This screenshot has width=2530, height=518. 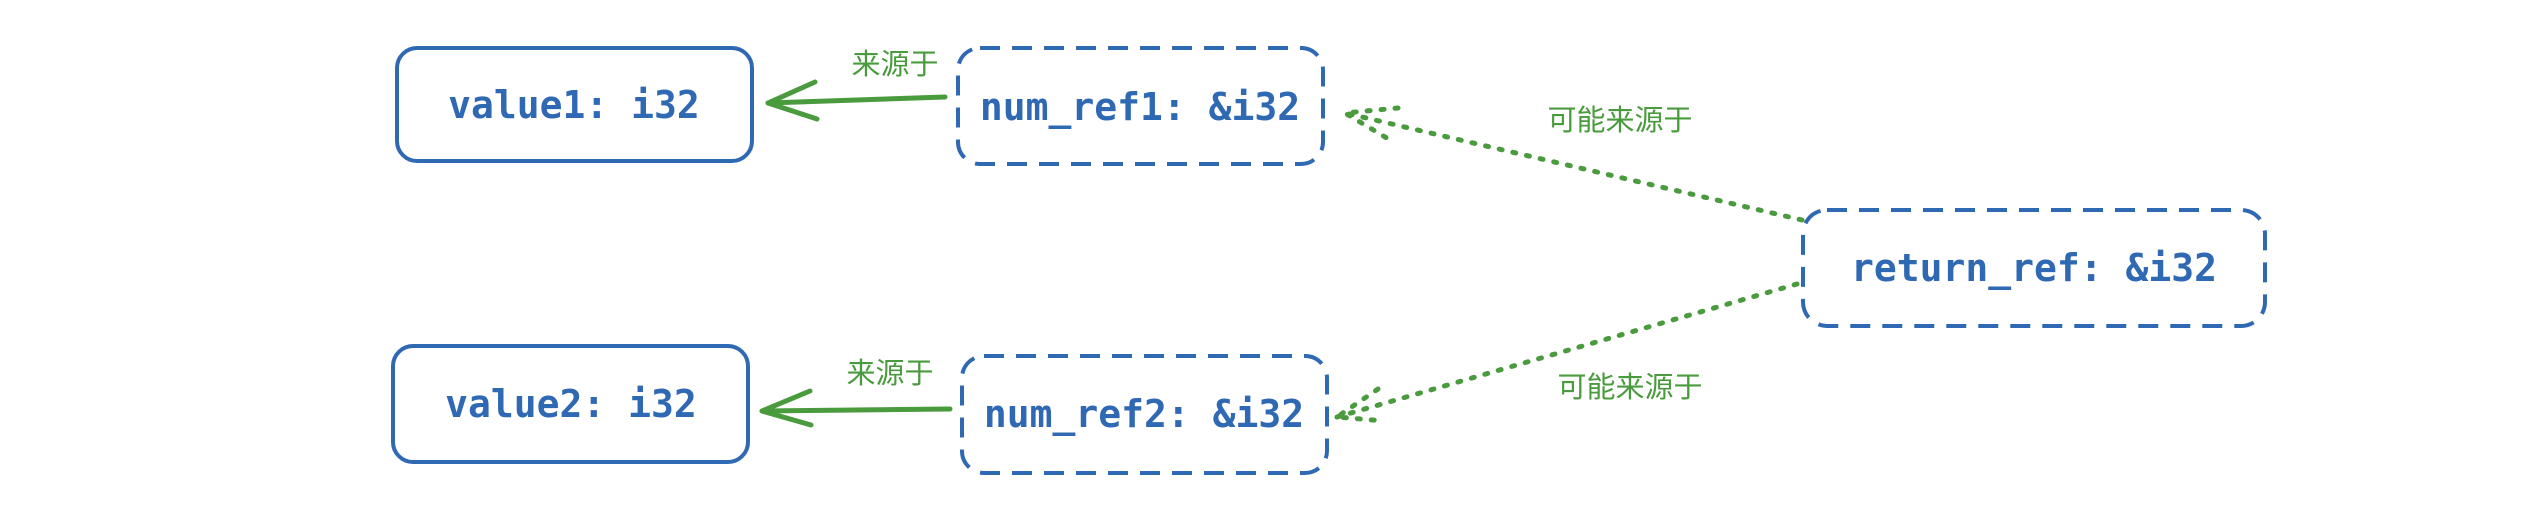 What do you see at coordinates (1361, 405) in the screenshot?
I see `arrowhead-return-to-ref2` at bounding box center [1361, 405].